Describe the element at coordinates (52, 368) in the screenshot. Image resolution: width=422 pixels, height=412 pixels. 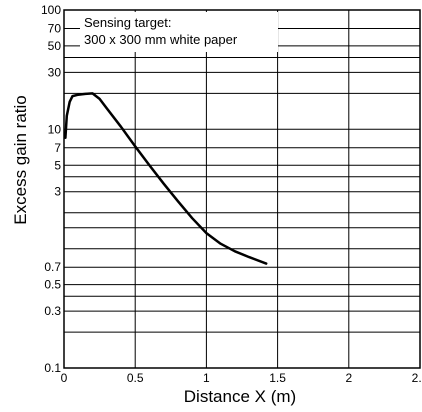
I see `y-tick-label: 0.1` at that location.